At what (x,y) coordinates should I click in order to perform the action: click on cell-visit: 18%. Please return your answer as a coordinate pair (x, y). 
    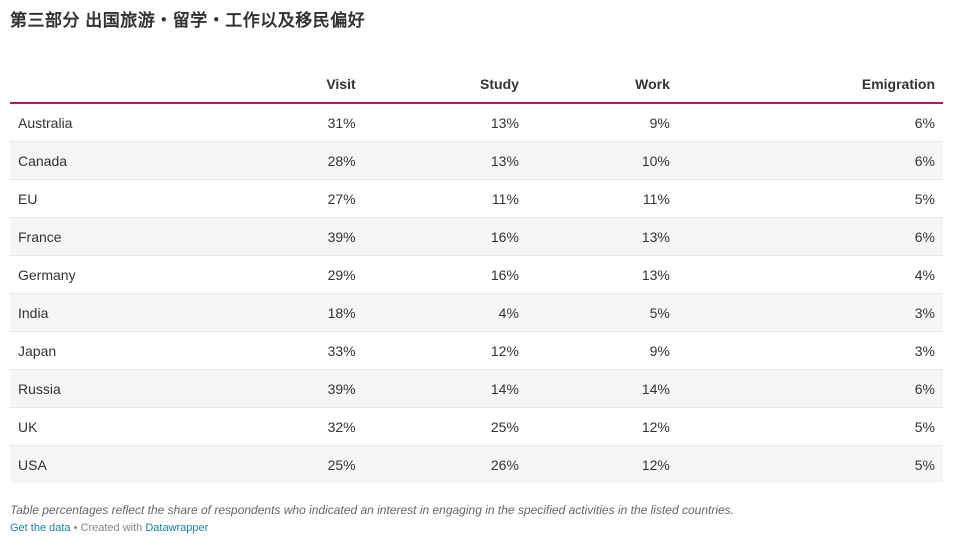
    Looking at the image, I should click on (296, 312).